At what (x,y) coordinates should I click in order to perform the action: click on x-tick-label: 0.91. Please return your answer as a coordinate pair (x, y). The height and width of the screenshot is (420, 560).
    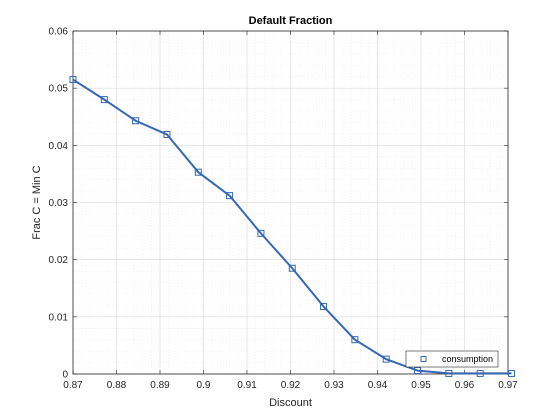
    Looking at the image, I should click on (247, 385).